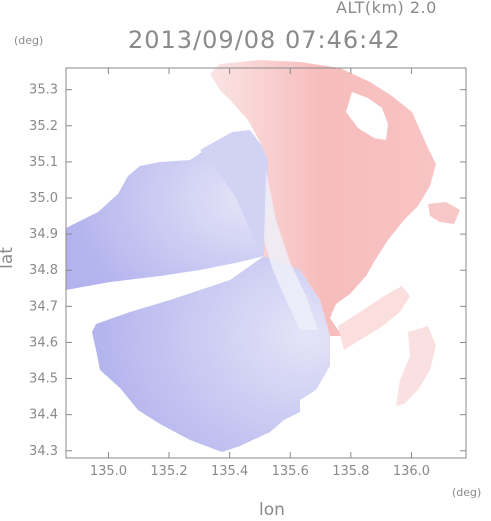  What do you see at coordinates (272, 510) in the screenshot?
I see `x-axis-label: lon` at bounding box center [272, 510].